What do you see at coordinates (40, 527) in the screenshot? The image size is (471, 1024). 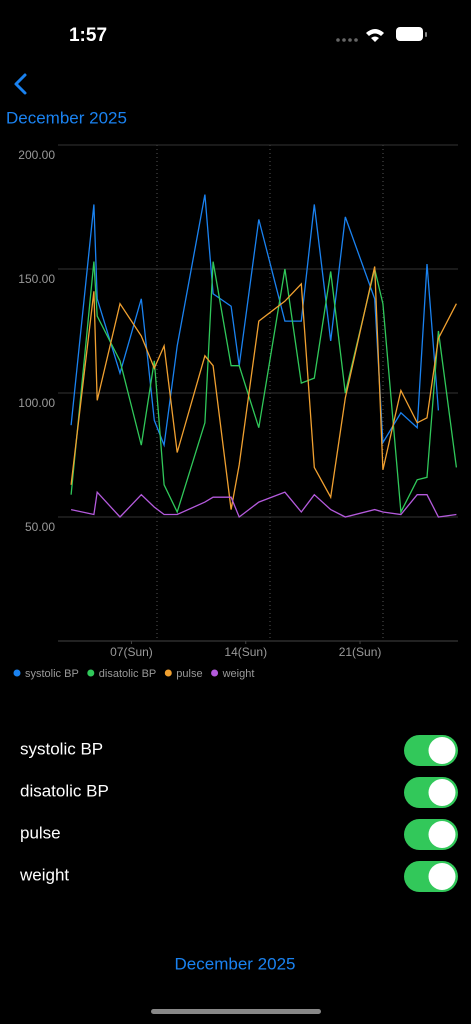 I see `y-tick-label: 50.00` at bounding box center [40, 527].